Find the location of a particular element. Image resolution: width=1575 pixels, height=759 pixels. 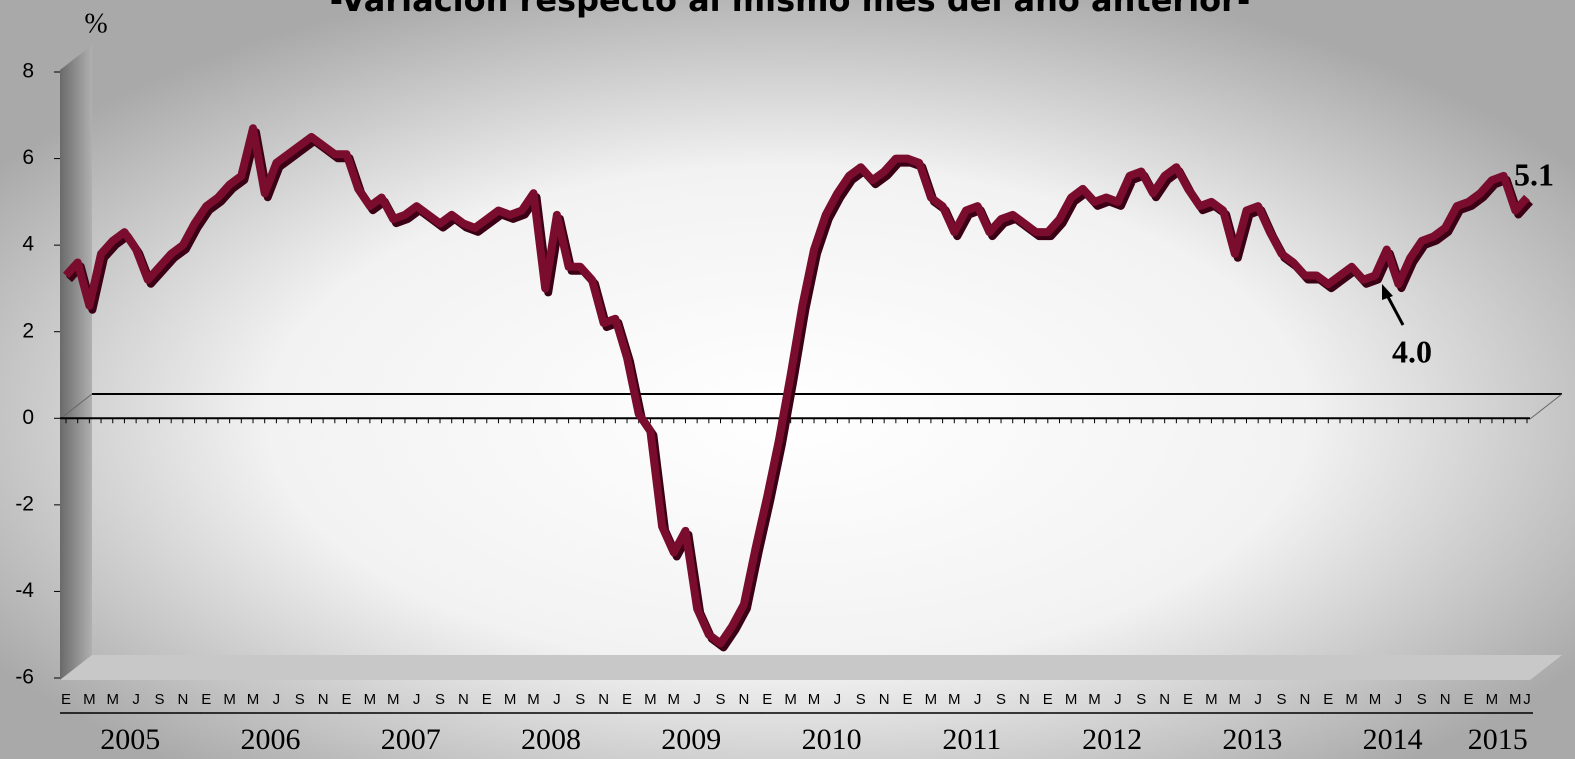

y-tick-label: 6 is located at coordinates (28, 157).